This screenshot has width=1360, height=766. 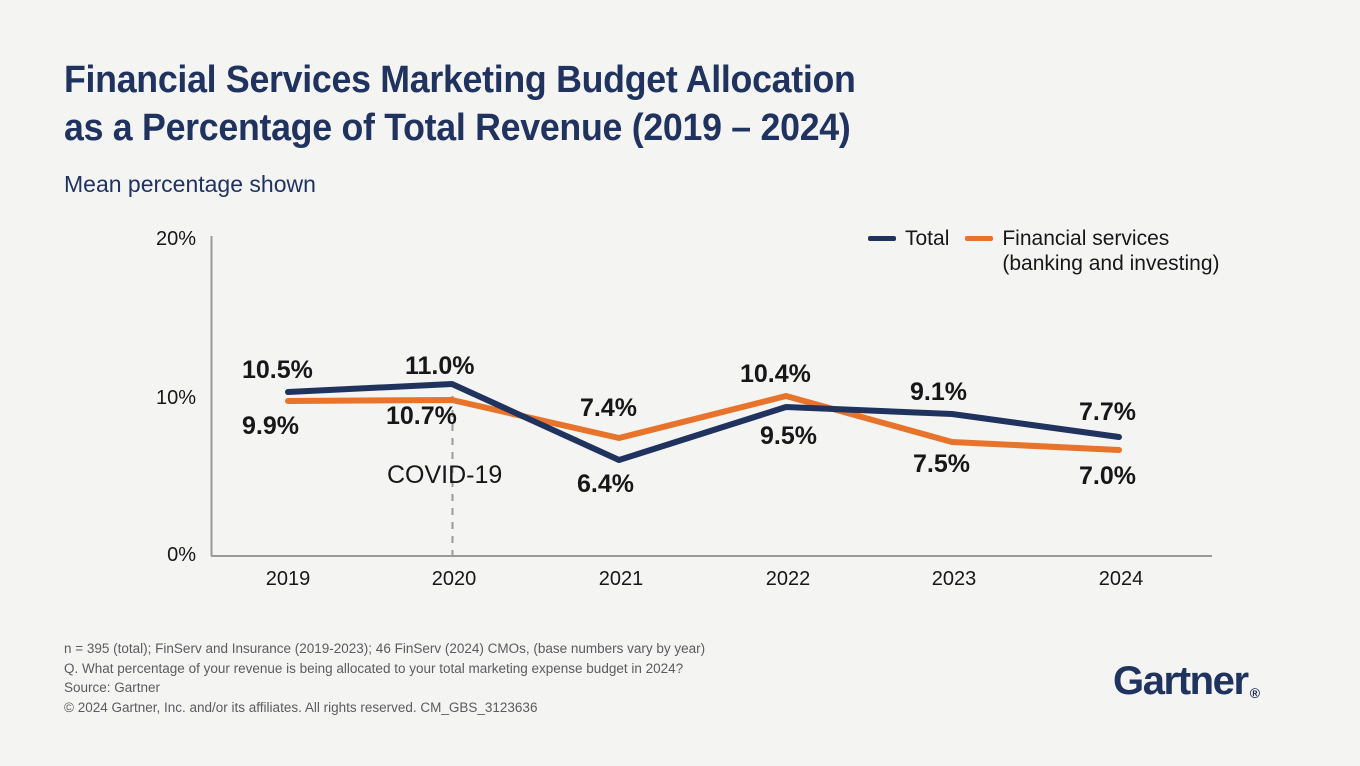 What do you see at coordinates (1254, 693) in the screenshot?
I see `registered-trademark-icon: ®` at bounding box center [1254, 693].